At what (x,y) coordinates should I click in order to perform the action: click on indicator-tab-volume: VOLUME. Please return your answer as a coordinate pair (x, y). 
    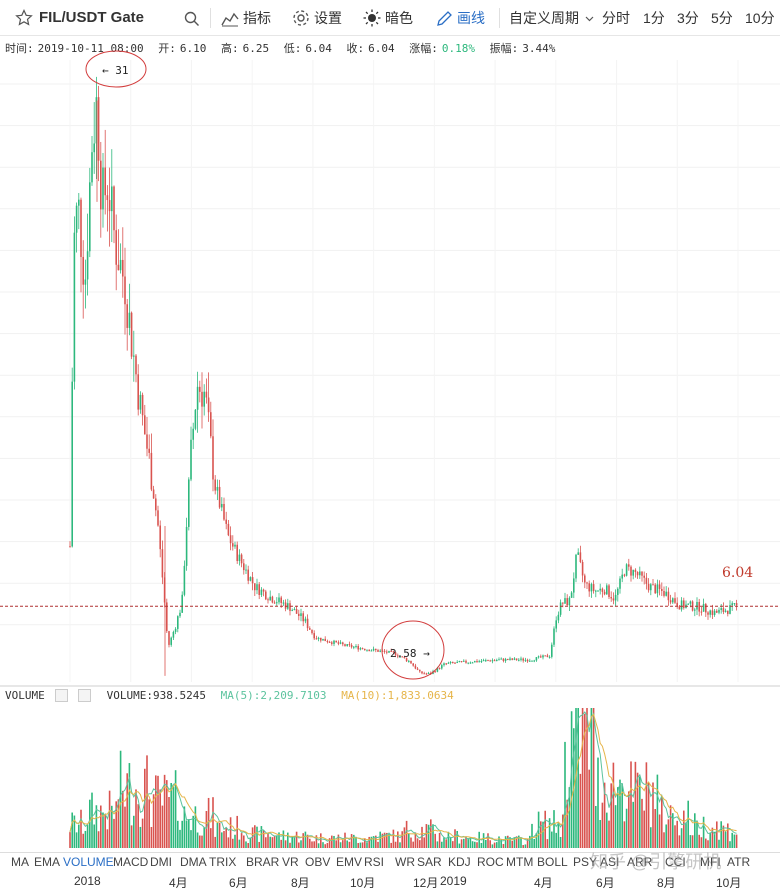
    Looking at the image, I should click on (88, 862).